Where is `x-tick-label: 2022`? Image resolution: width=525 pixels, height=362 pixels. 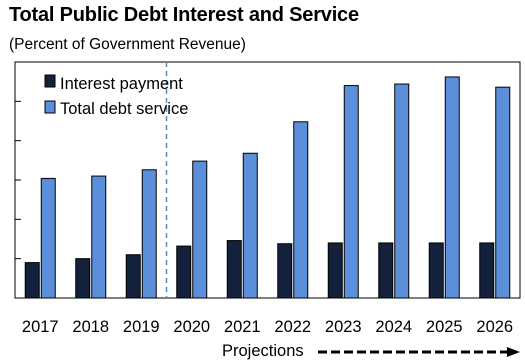 x-tick-label: 2022 is located at coordinates (292, 327).